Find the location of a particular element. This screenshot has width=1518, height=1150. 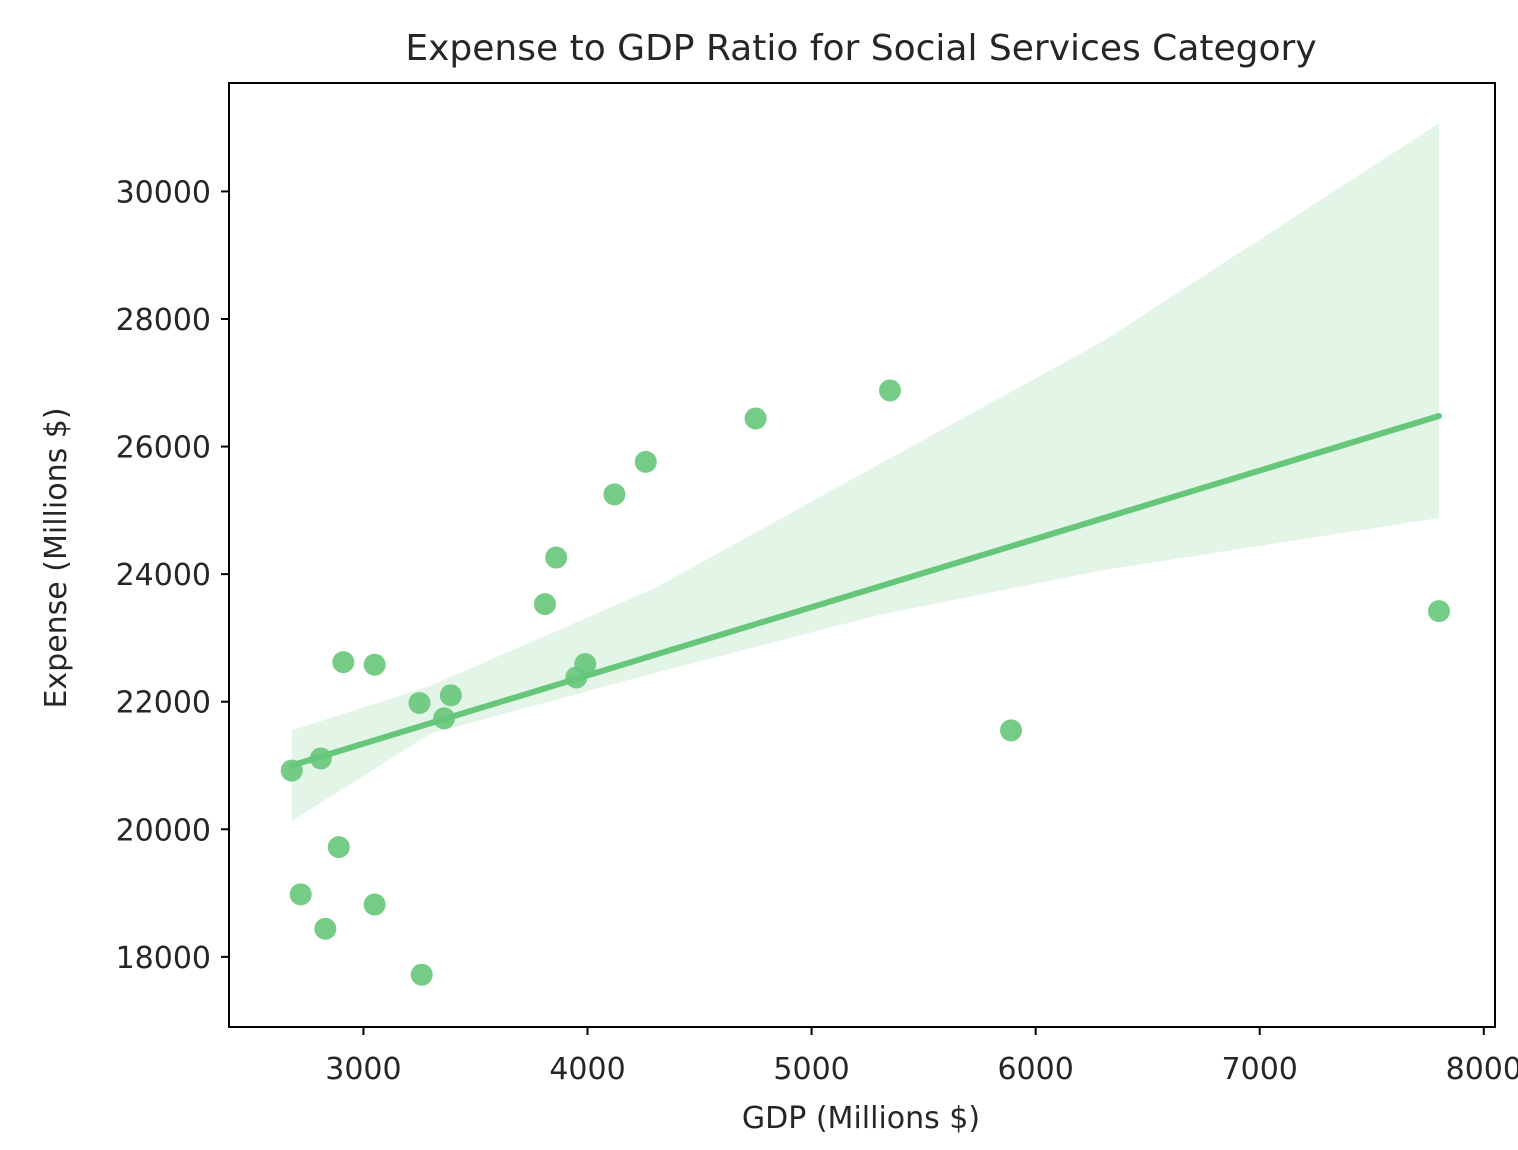

x-tick-label: 6000 is located at coordinates (1035, 1069).